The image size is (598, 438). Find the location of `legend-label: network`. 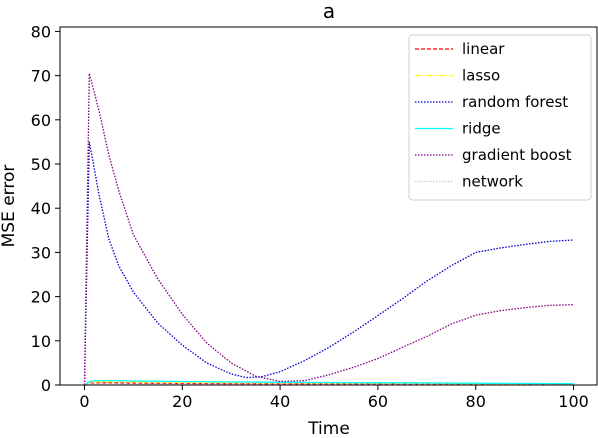

legend-label: network is located at coordinates (492, 182).